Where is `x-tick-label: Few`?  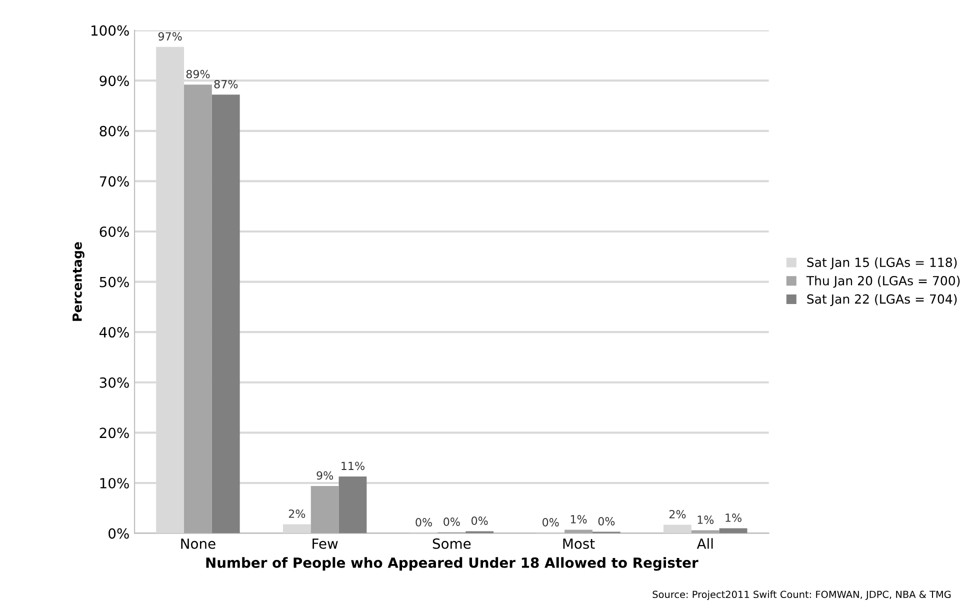
x-tick-label: Few is located at coordinates (325, 543).